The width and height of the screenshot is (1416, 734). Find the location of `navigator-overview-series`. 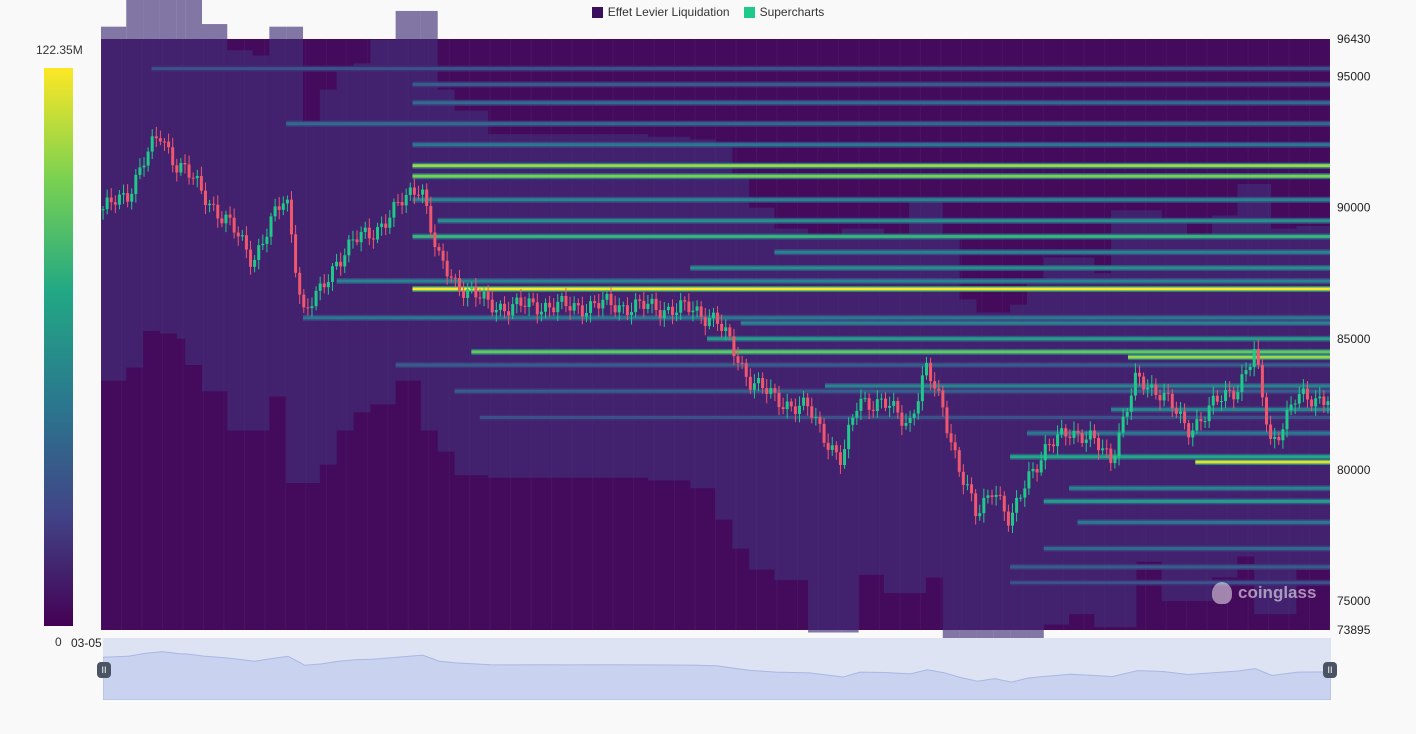

navigator-overview-series is located at coordinates (717, 676).